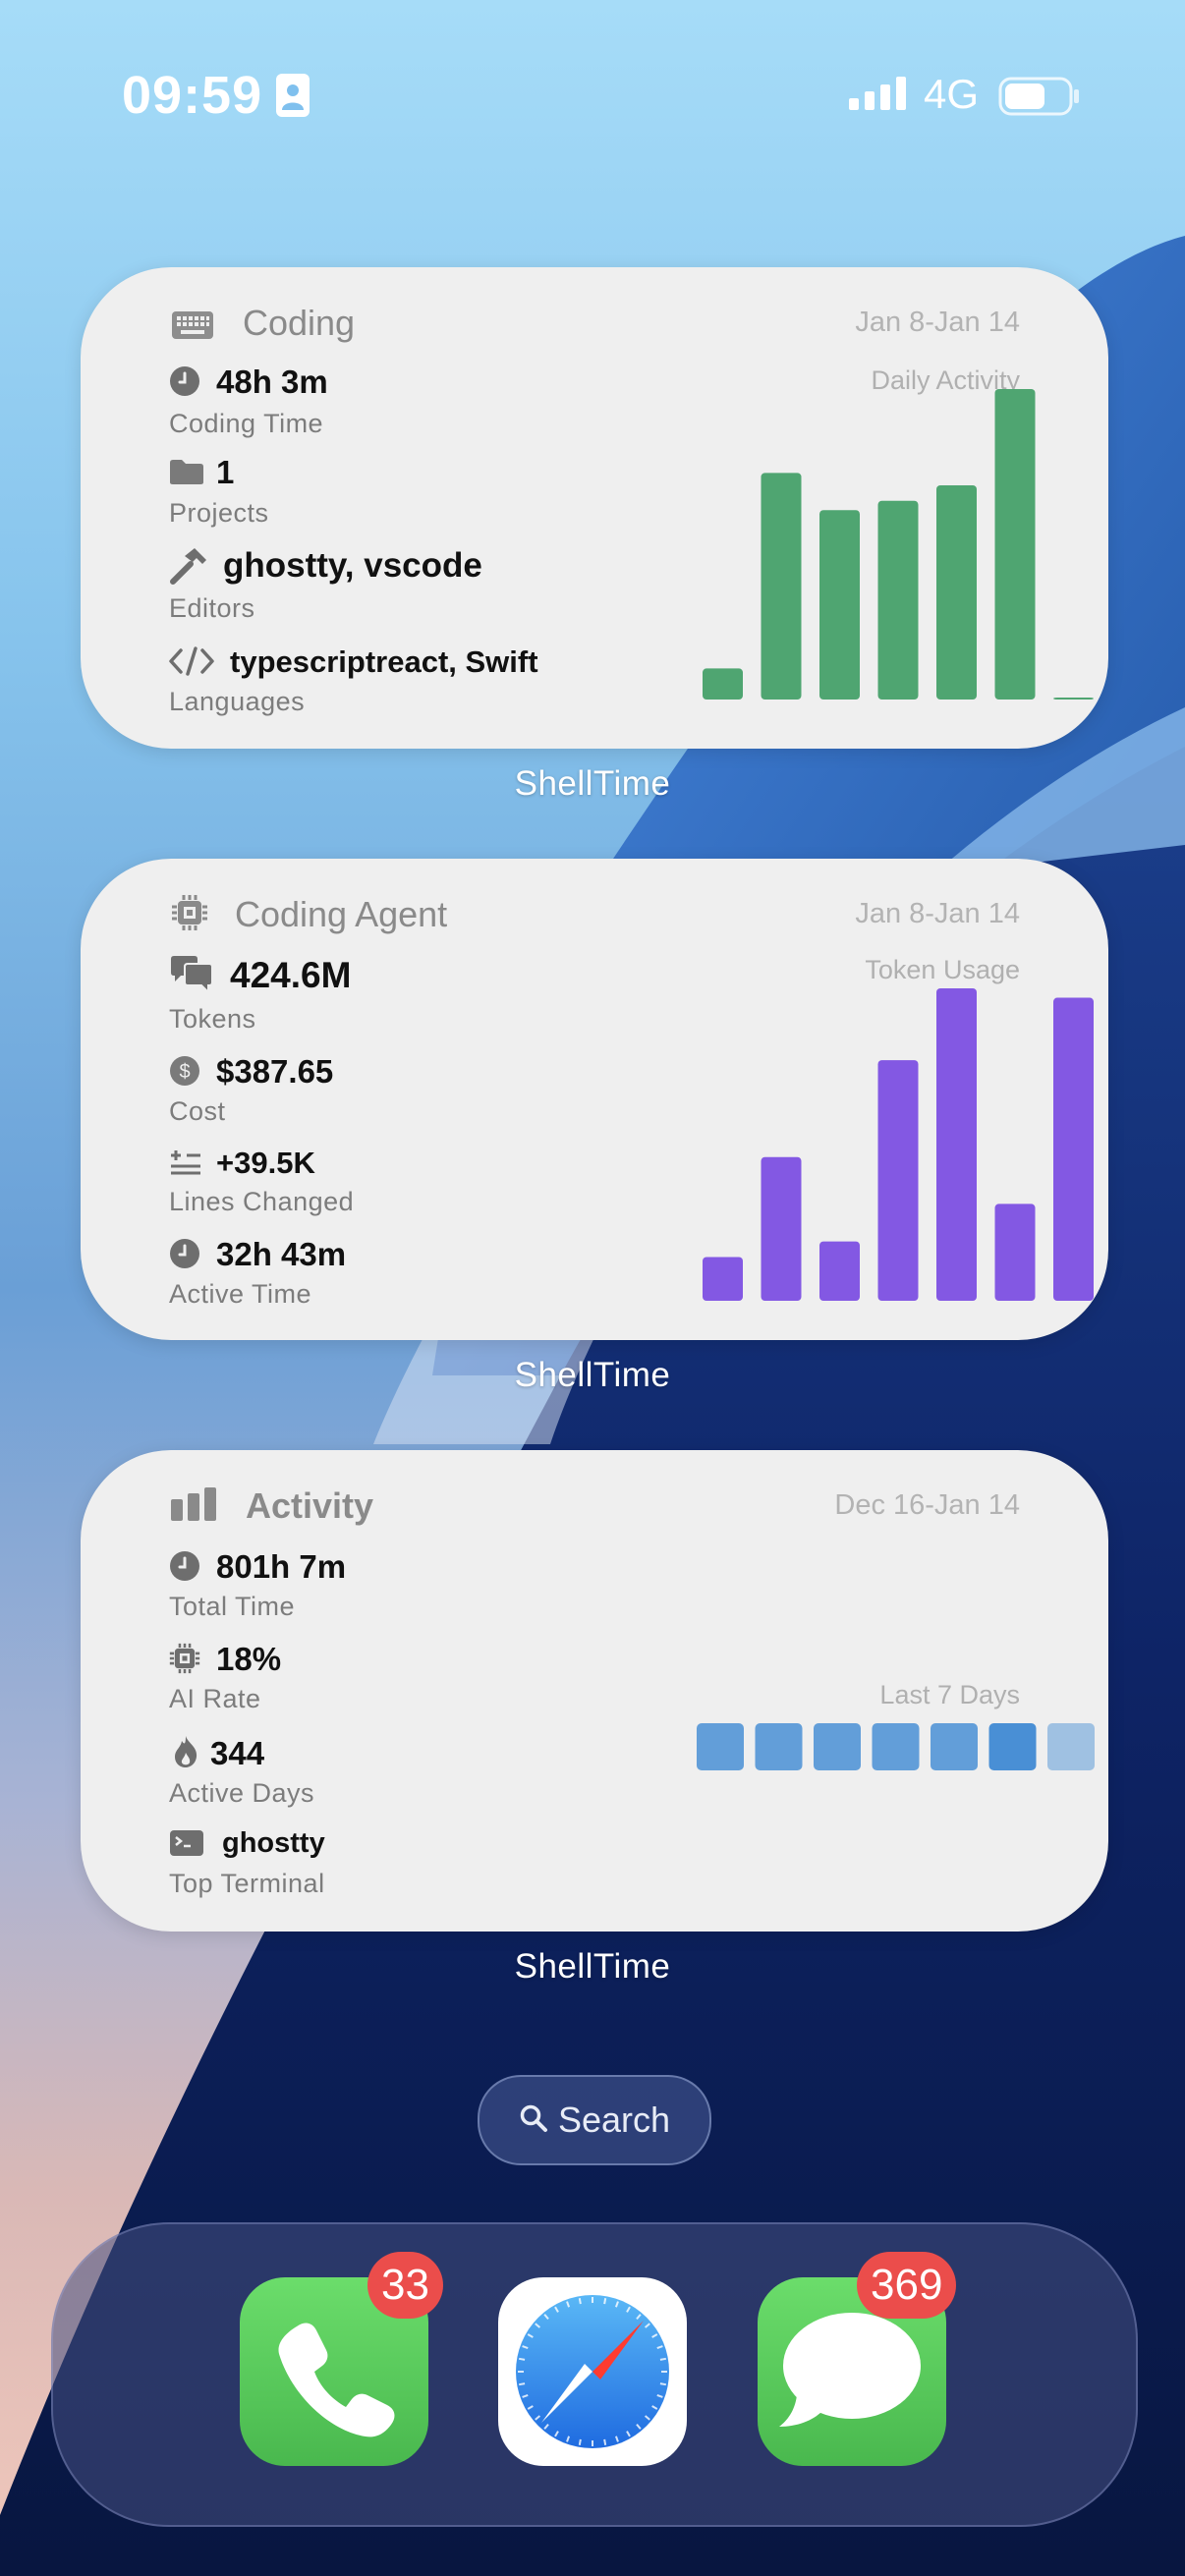  Describe the element at coordinates (907, 2285) in the screenshot. I see `messages-badge: 369` at that location.